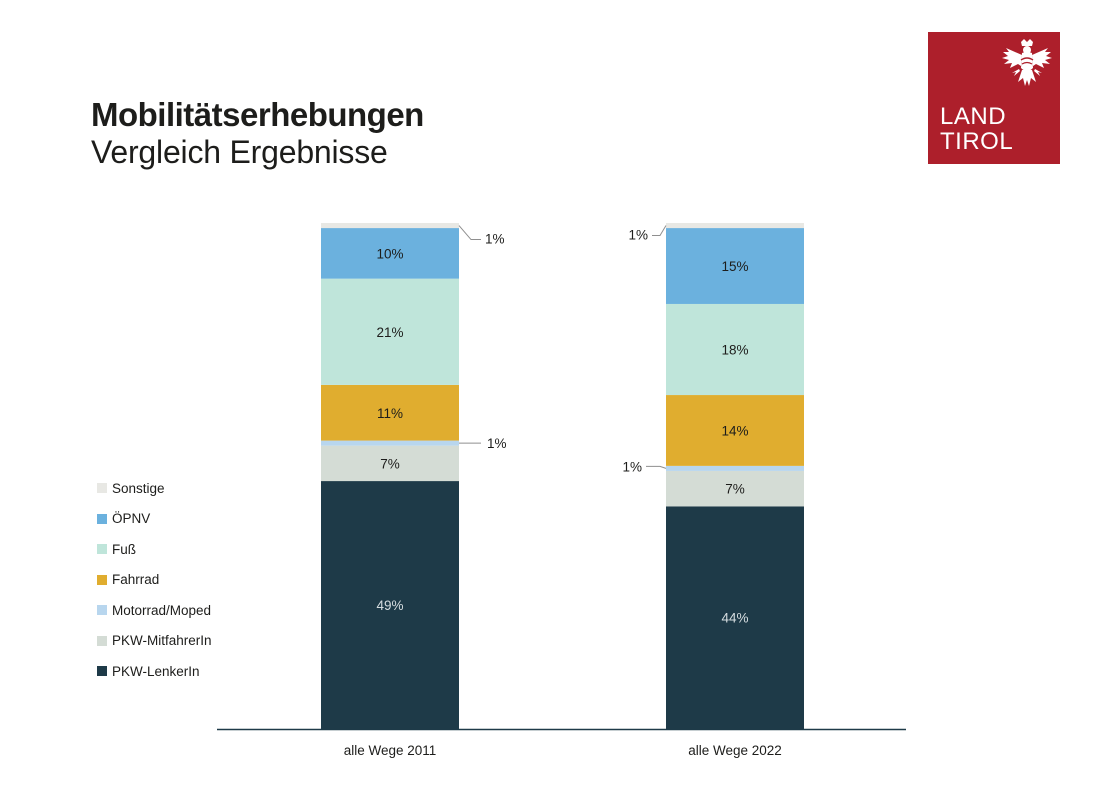  I want to click on data-label-pkw-lenkerin-alle-wege-2011: 49%, so click(389, 605).